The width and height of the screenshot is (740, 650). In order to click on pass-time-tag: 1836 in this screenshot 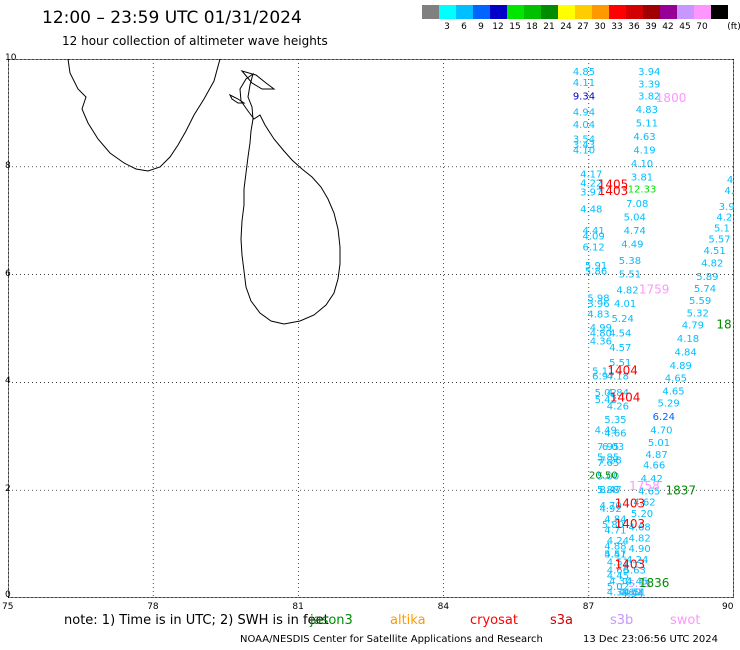, I will do `click(654, 583)`.